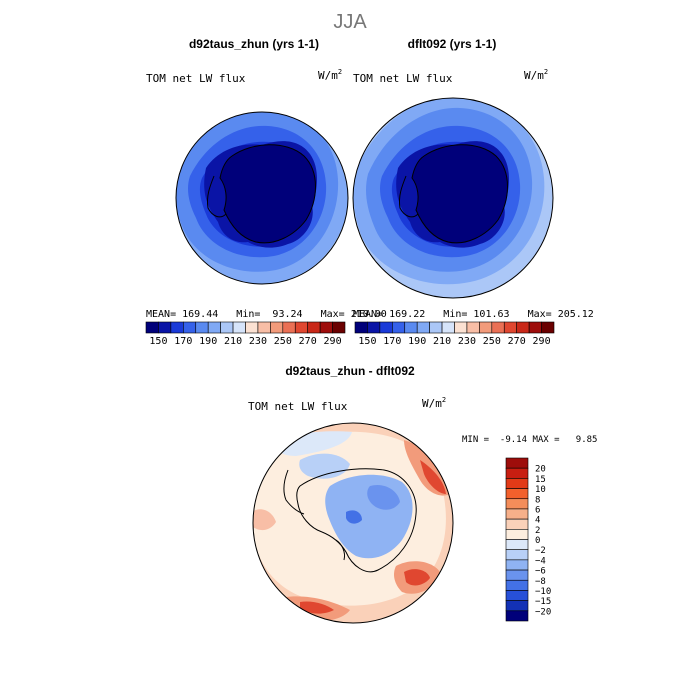 This screenshot has width=700, height=700. Describe the element at coordinates (417, 341) in the screenshot. I see `right-colorbar-tick-label: 190` at that location.